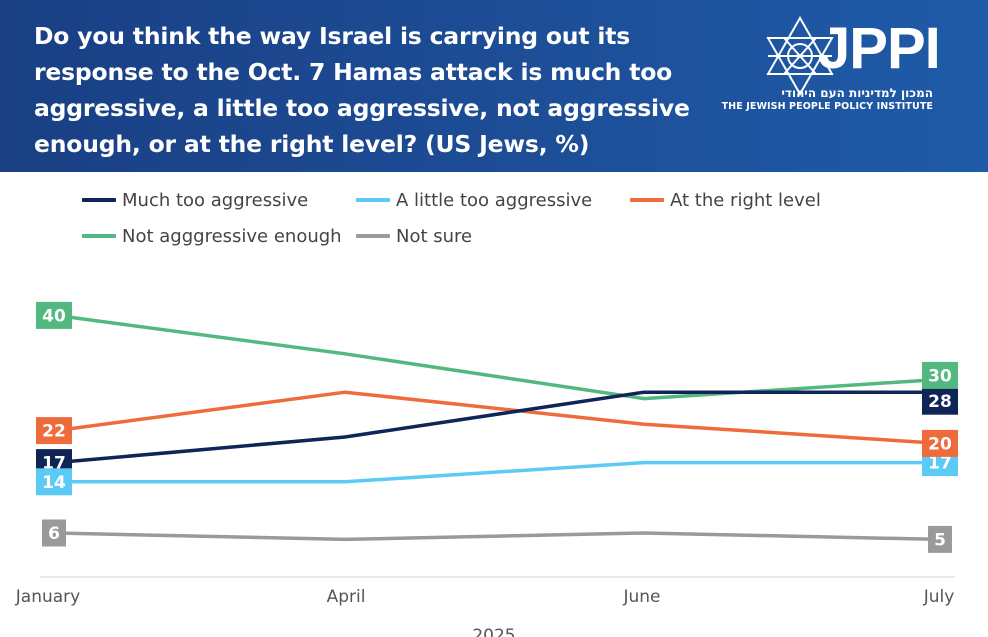 The width and height of the screenshot is (988, 637). What do you see at coordinates (745, 200) in the screenshot?
I see `legend-label: At the right level` at bounding box center [745, 200].